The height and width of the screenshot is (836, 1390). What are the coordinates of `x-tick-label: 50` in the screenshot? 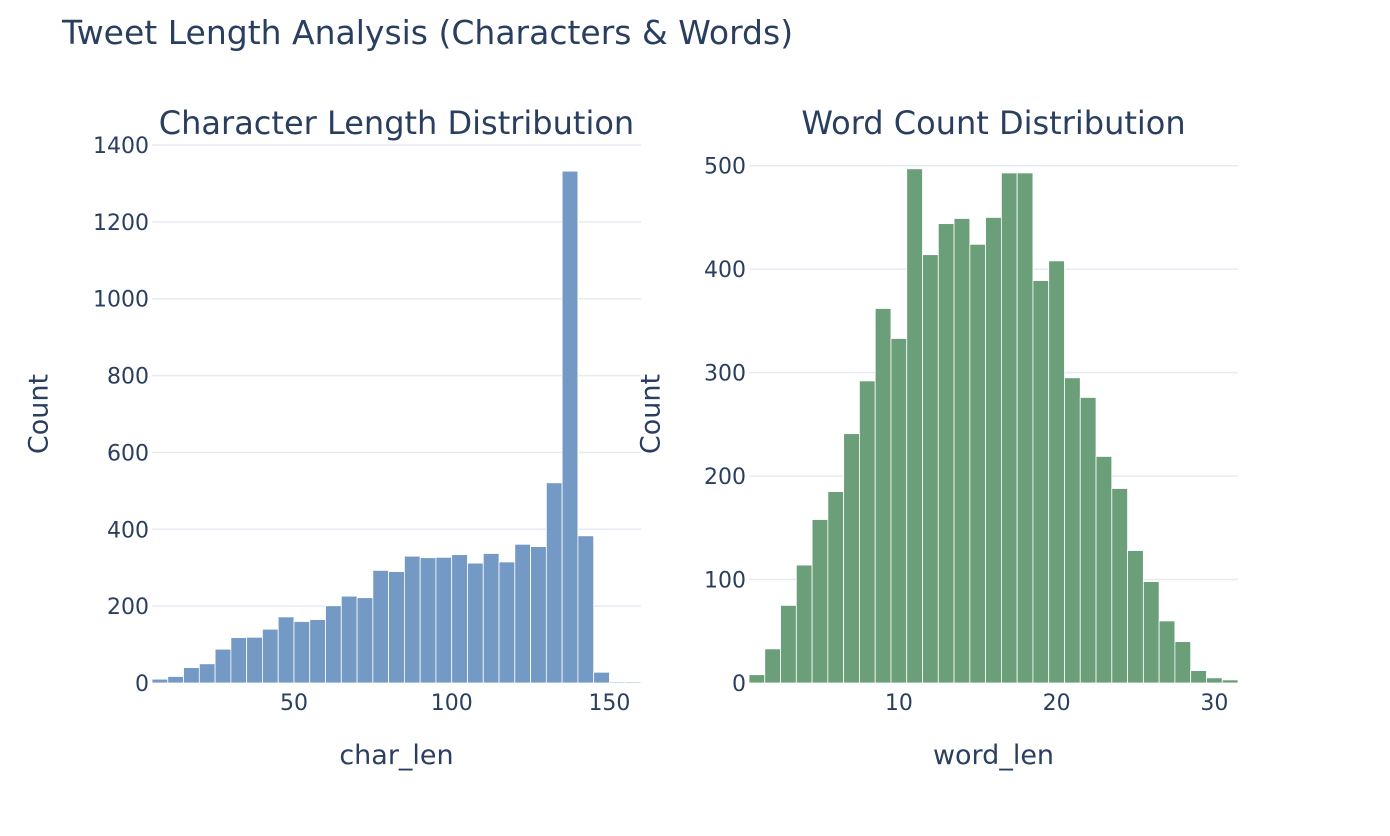 It's located at (294, 703).